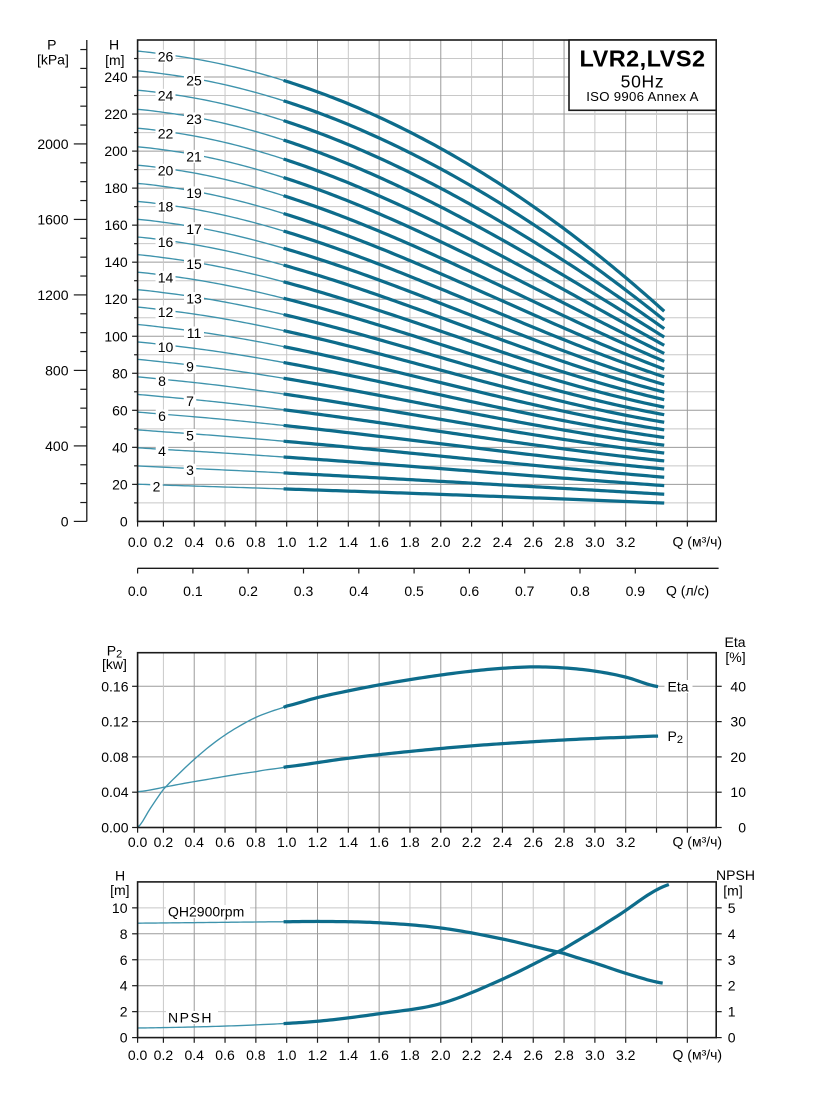  Describe the element at coordinates (166, 133) in the screenshot. I see `svg-text: 22` at that location.